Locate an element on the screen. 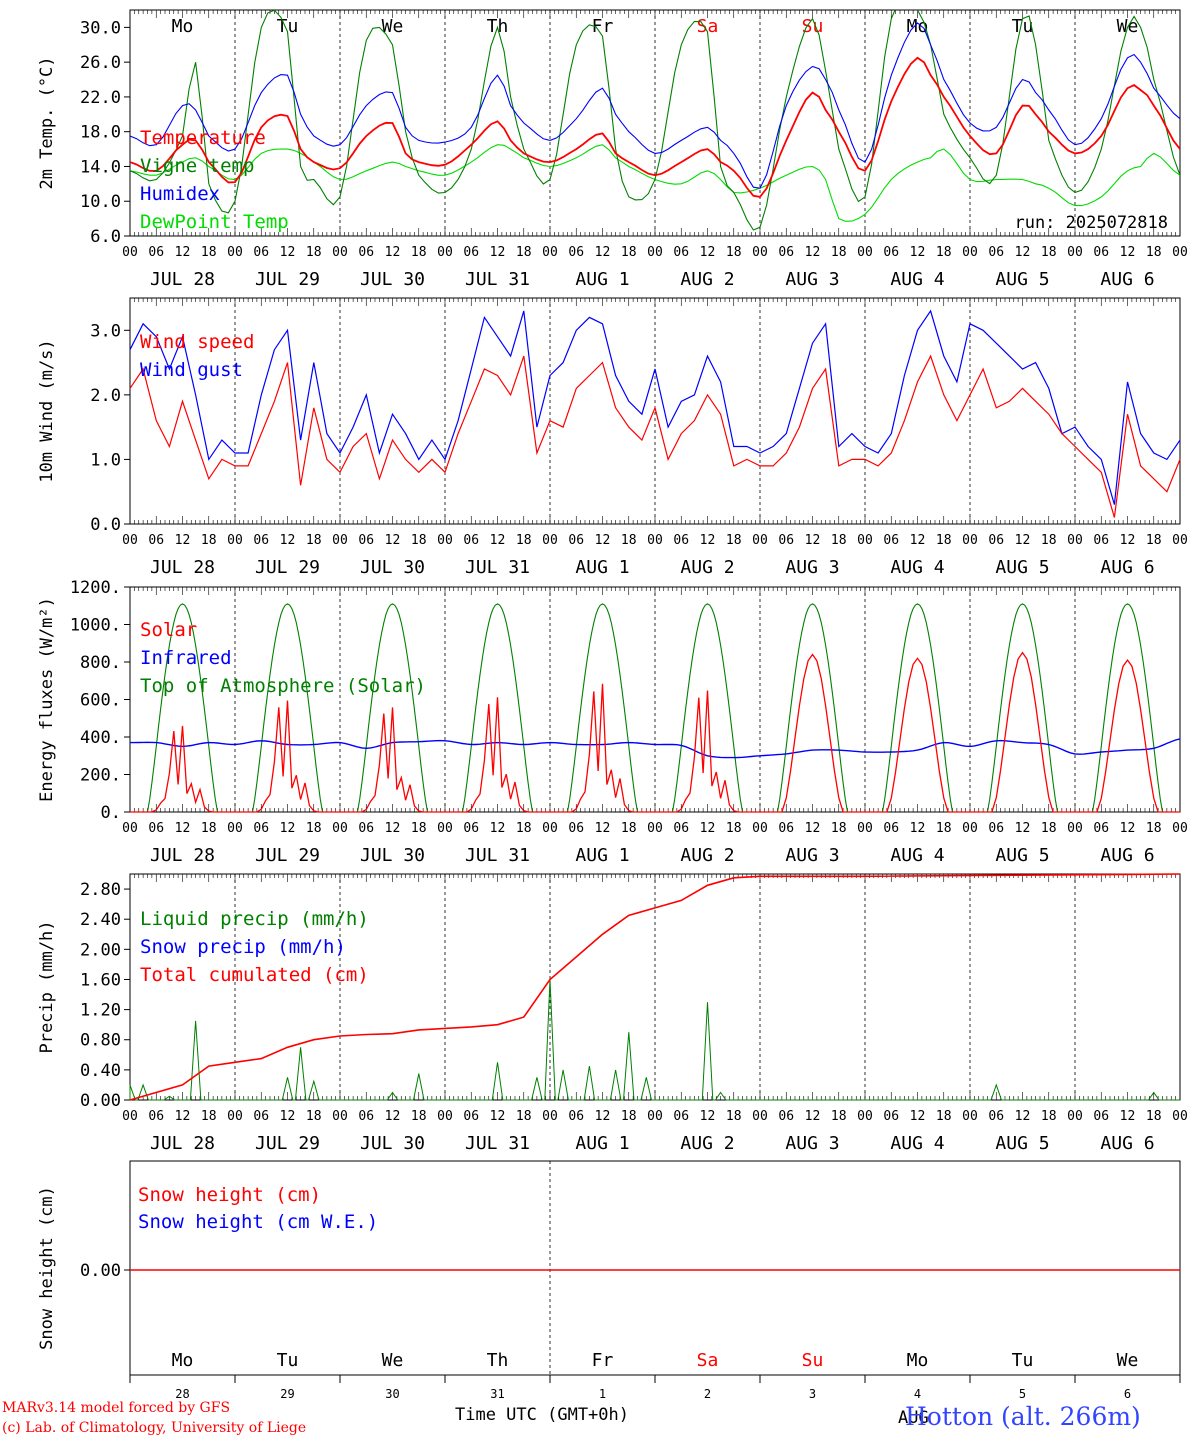 The image size is (1194, 1440). date-label: AUG 3 is located at coordinates (812, 1143).